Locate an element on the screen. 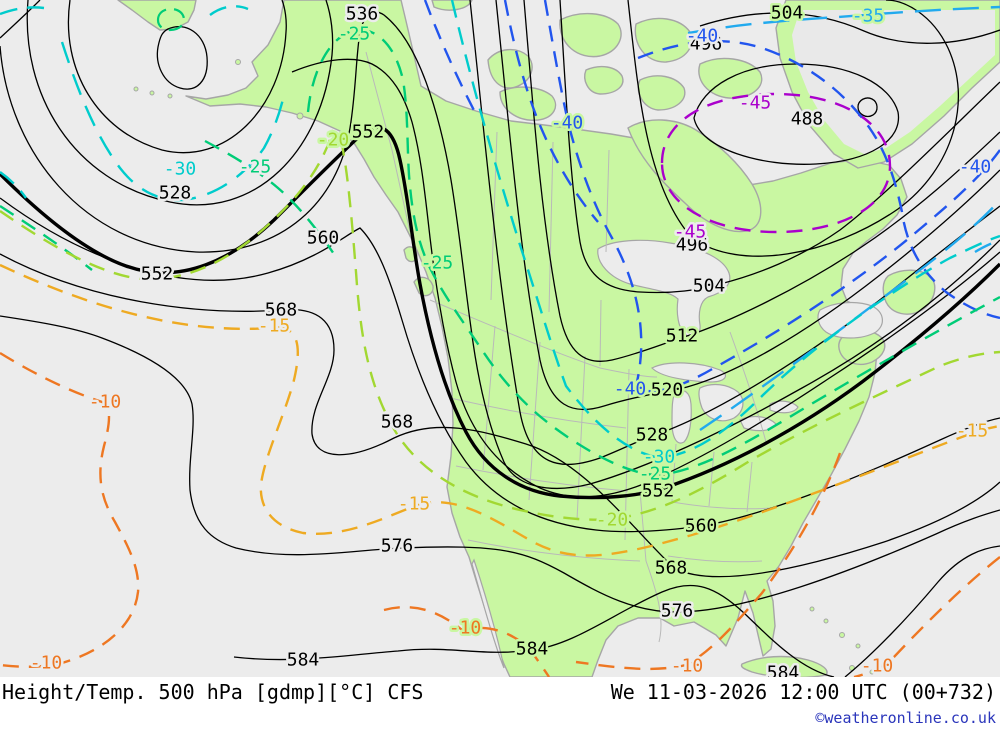  arctic-island-5-landmass is located at coordinates (661, 93).